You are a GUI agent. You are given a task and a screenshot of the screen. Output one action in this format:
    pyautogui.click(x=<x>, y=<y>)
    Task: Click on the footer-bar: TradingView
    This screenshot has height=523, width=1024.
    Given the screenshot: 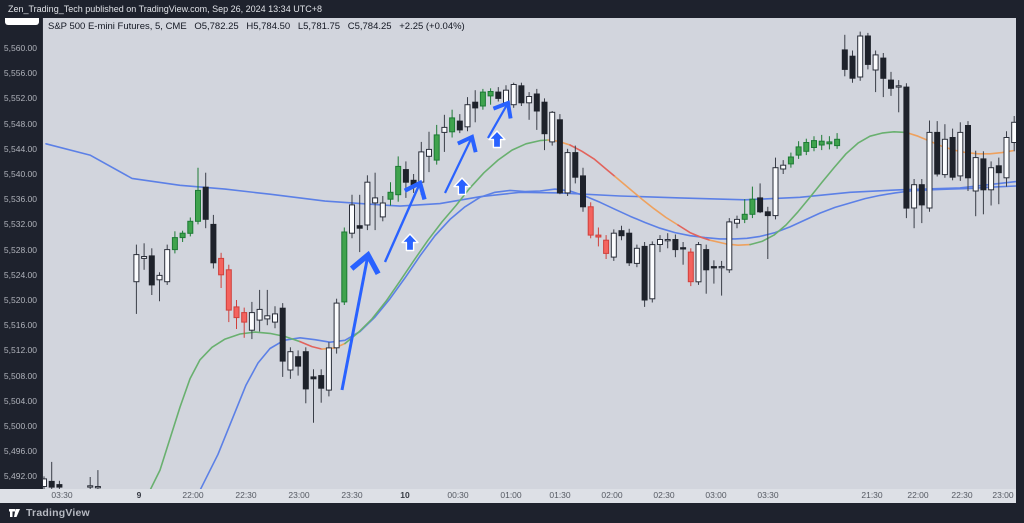 What is the action you would take?
    pyautogui.click(x=512, y=513)
    